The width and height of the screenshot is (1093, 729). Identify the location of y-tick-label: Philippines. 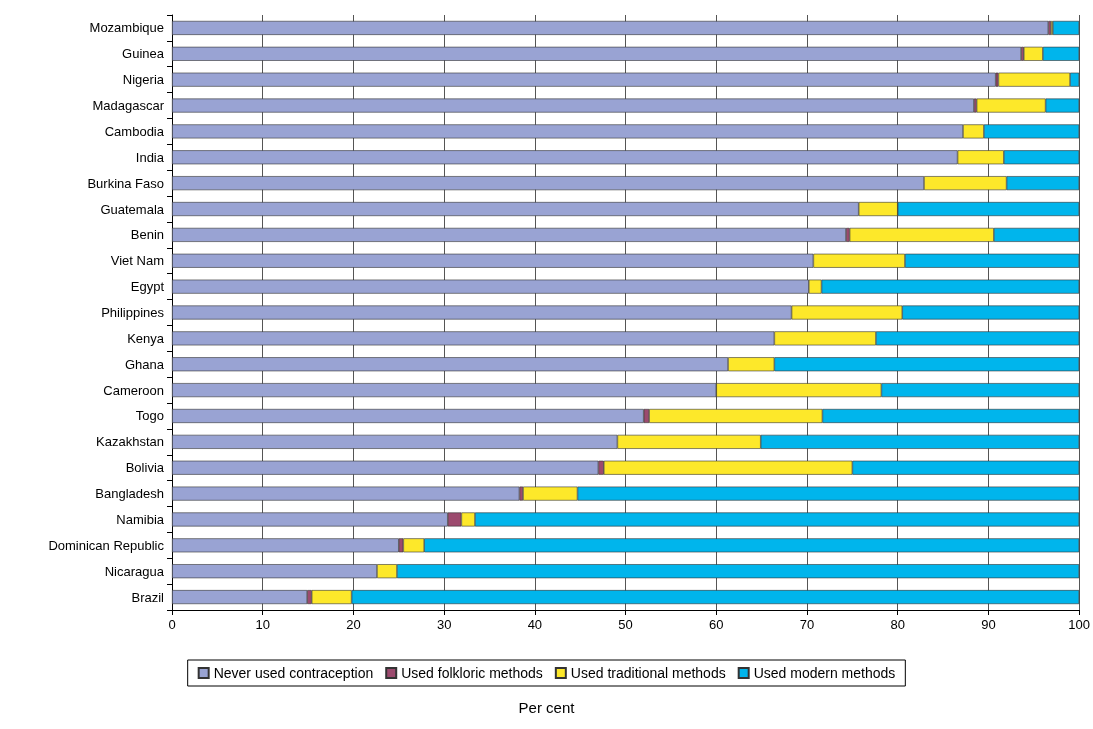
(133, 312).